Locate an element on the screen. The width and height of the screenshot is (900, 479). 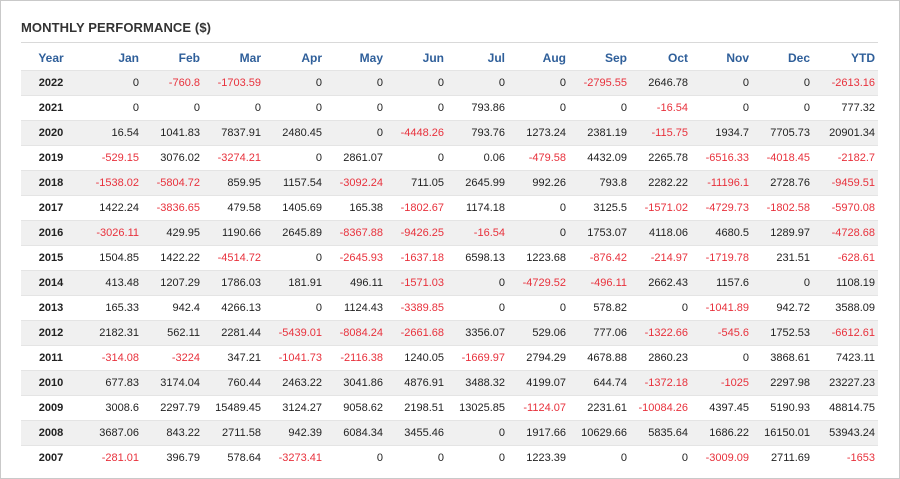
table-cell-may: -2645.93 is located at coordinates (355, 258).